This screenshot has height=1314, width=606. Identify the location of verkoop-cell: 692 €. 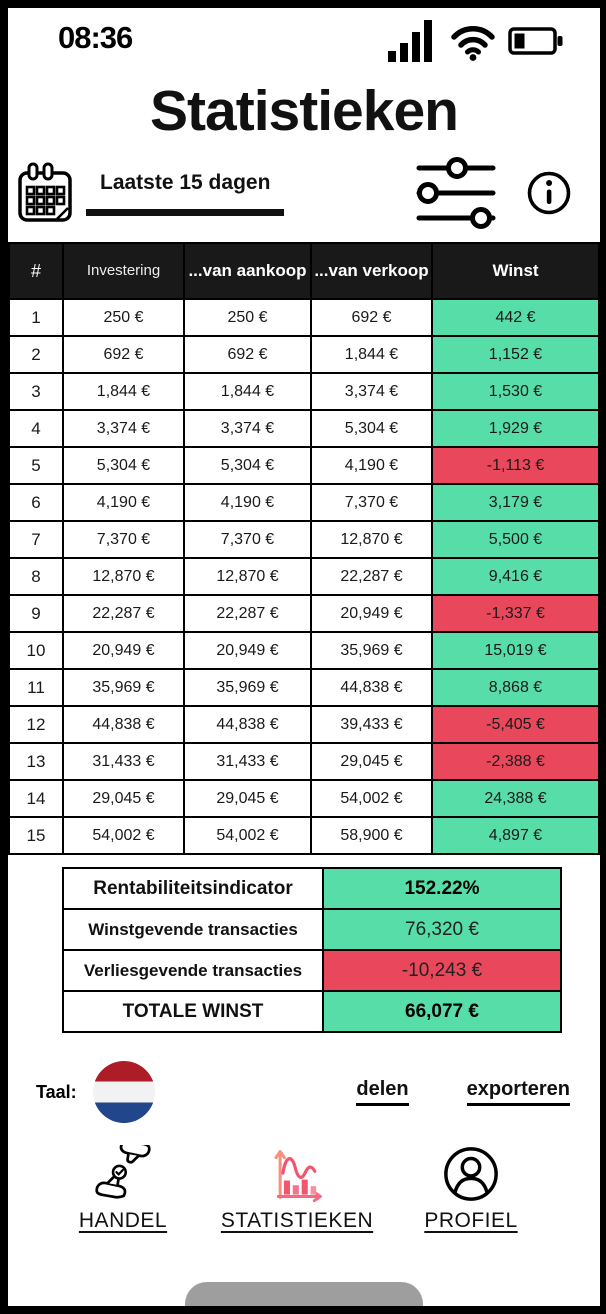
(371, 317).